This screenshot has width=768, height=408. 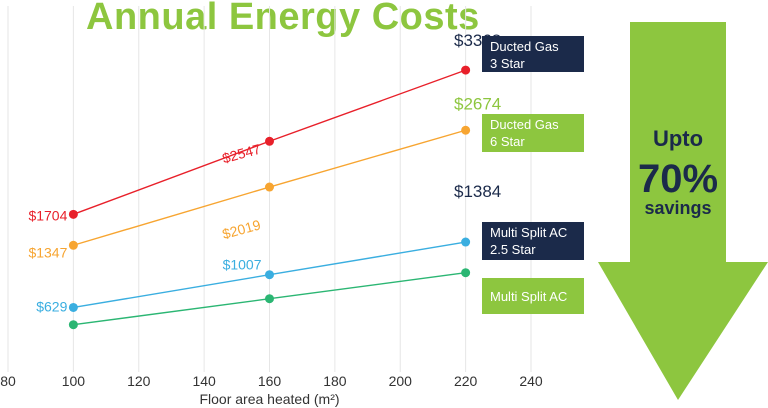 What do you see at coordinates (283, 19) in the screenshot?
I see `chart-title: Annual Energy Costs` at bounding box center [283, 19].